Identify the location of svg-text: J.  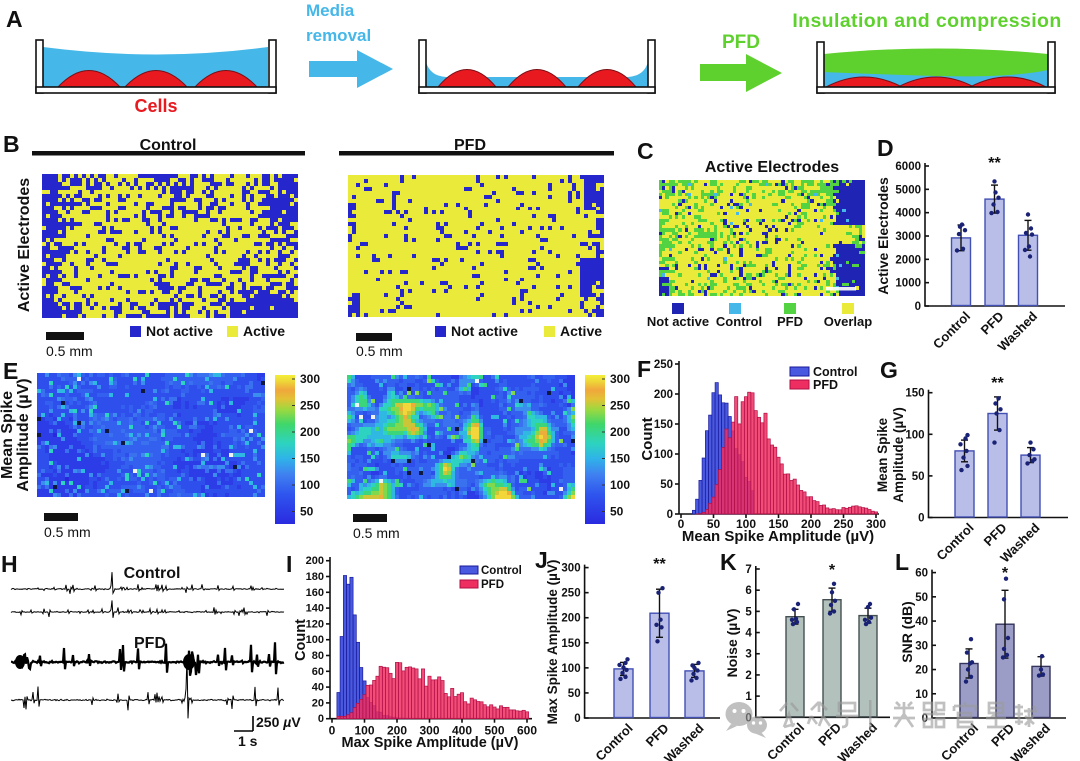
(541, 560).